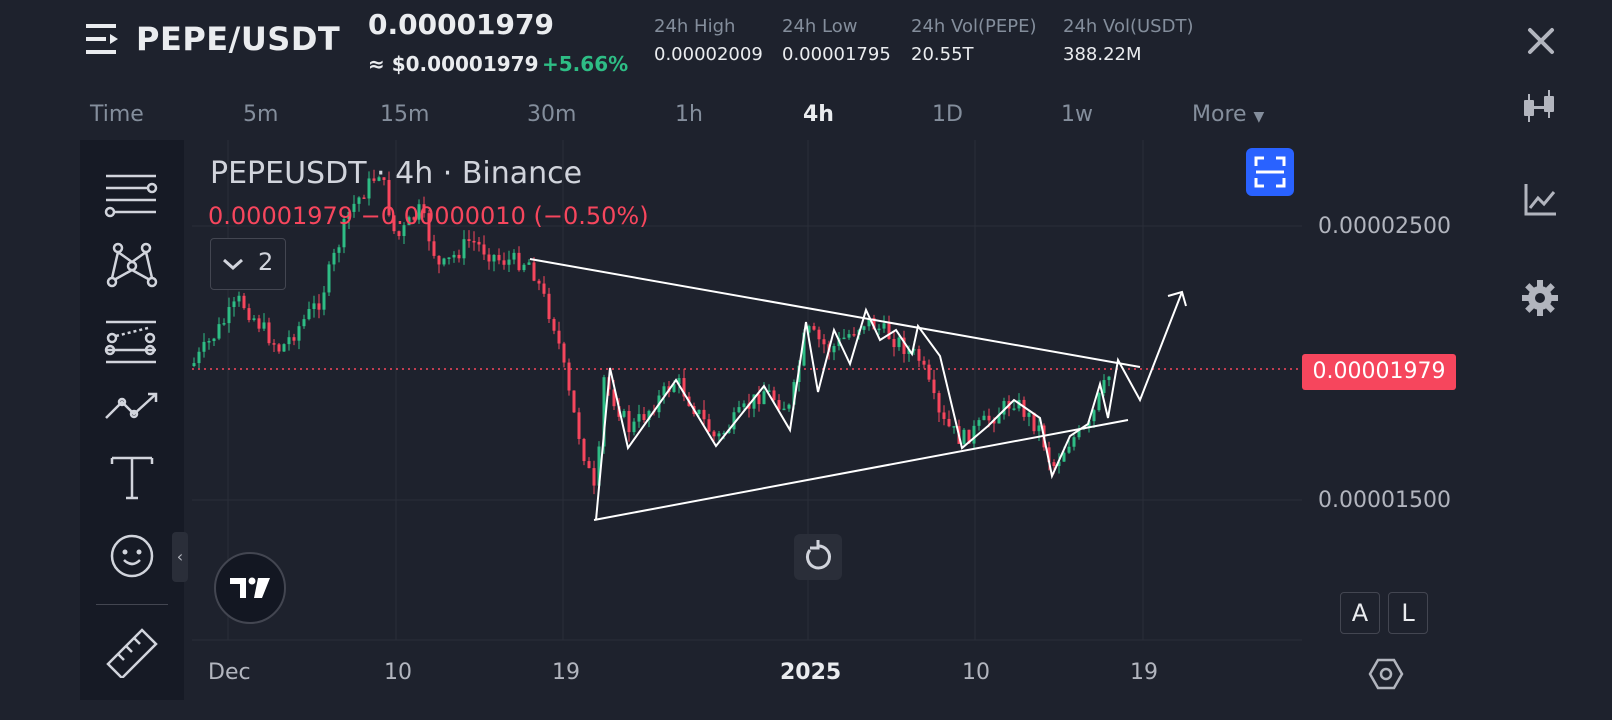 The height and width of the screenshot is (720, 1612). Describe the element at coordinates (1177, 298) in the screenshot. I see `arrow-head` at that location.